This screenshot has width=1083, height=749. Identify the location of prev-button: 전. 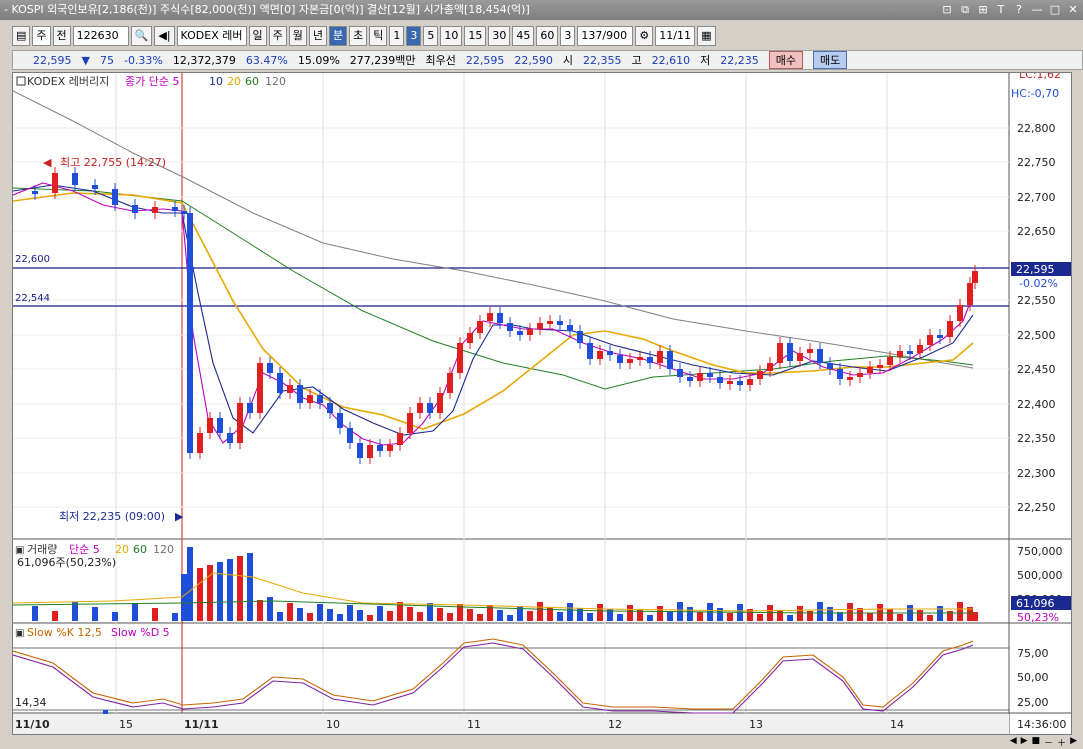
(61, 36).